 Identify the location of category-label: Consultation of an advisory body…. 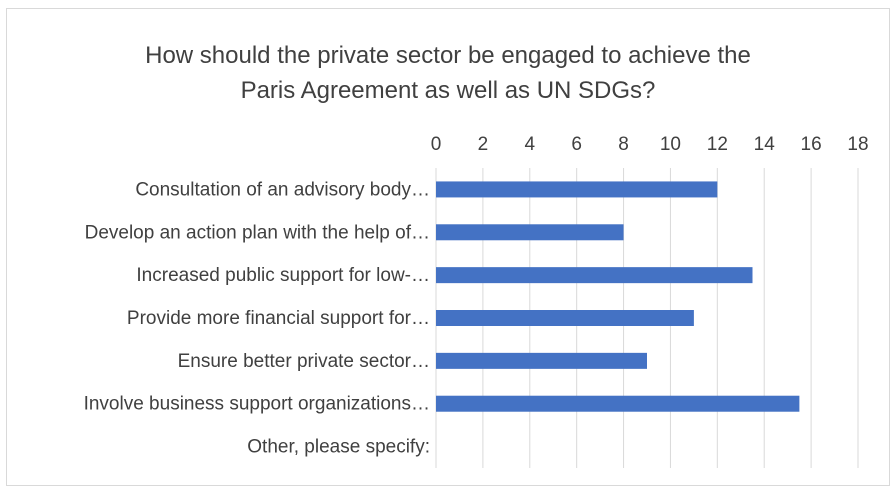
(282, 189).